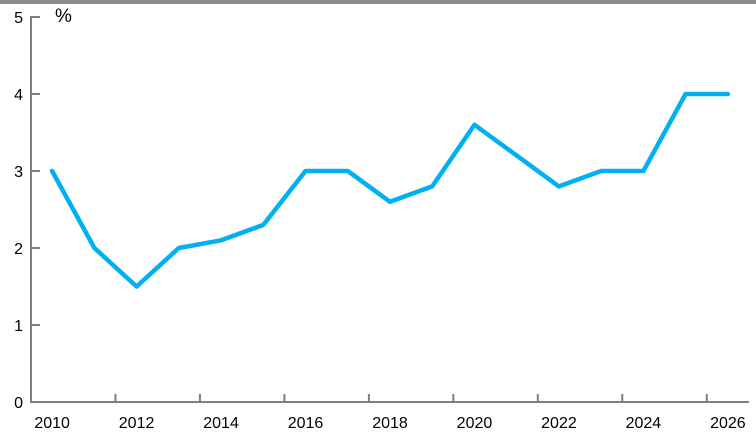  I want to click on y-tick-label: 3, so click(18, 172).